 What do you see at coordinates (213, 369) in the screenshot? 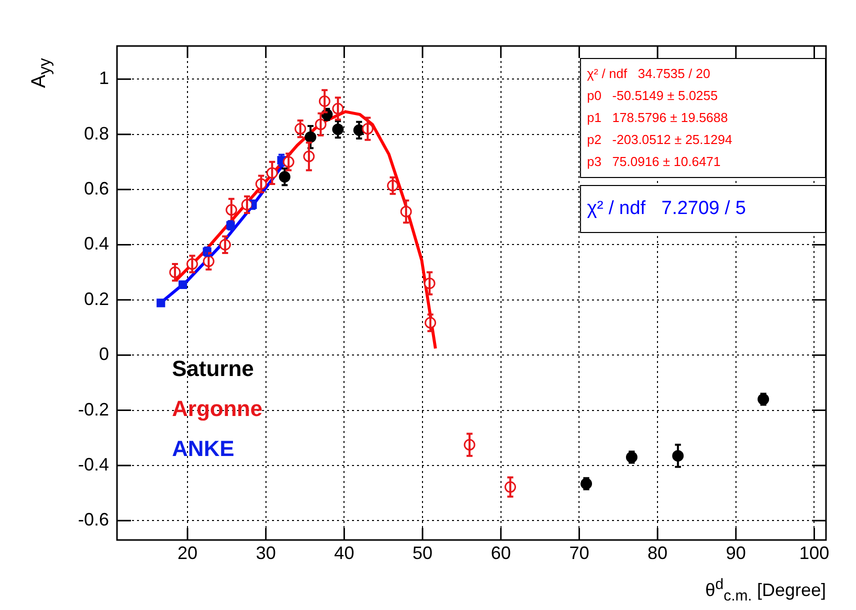
I see `text: Saturne` at bounding box center [213, 369].